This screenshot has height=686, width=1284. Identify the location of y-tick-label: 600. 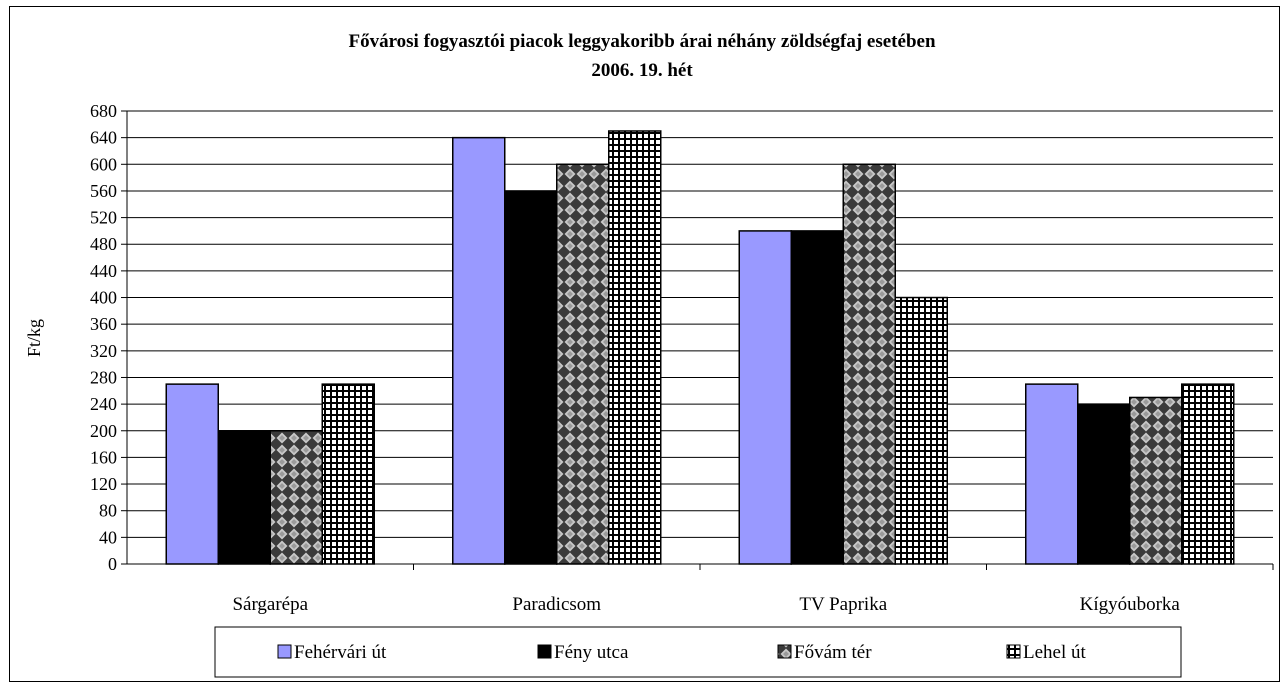
(103, 164).